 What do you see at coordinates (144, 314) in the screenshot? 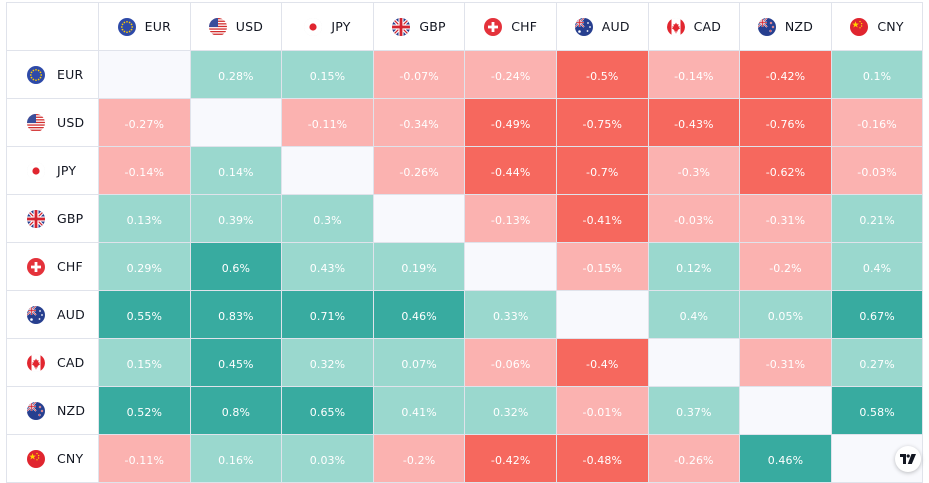
I see `heatmap-cell: 0.55%` at bounding box center [144, 314].